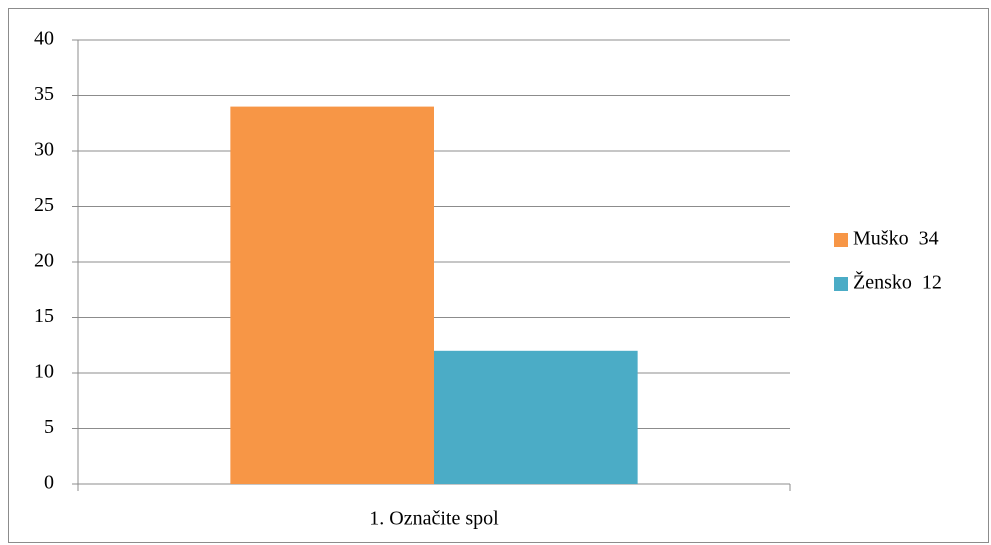 The height and width of the screenshot is (545, 991). What do you see at coordinates (434, 519) in the screenshot?
I see `x-tick-label: 1. Označite spol` at bounding box center [434, 519].